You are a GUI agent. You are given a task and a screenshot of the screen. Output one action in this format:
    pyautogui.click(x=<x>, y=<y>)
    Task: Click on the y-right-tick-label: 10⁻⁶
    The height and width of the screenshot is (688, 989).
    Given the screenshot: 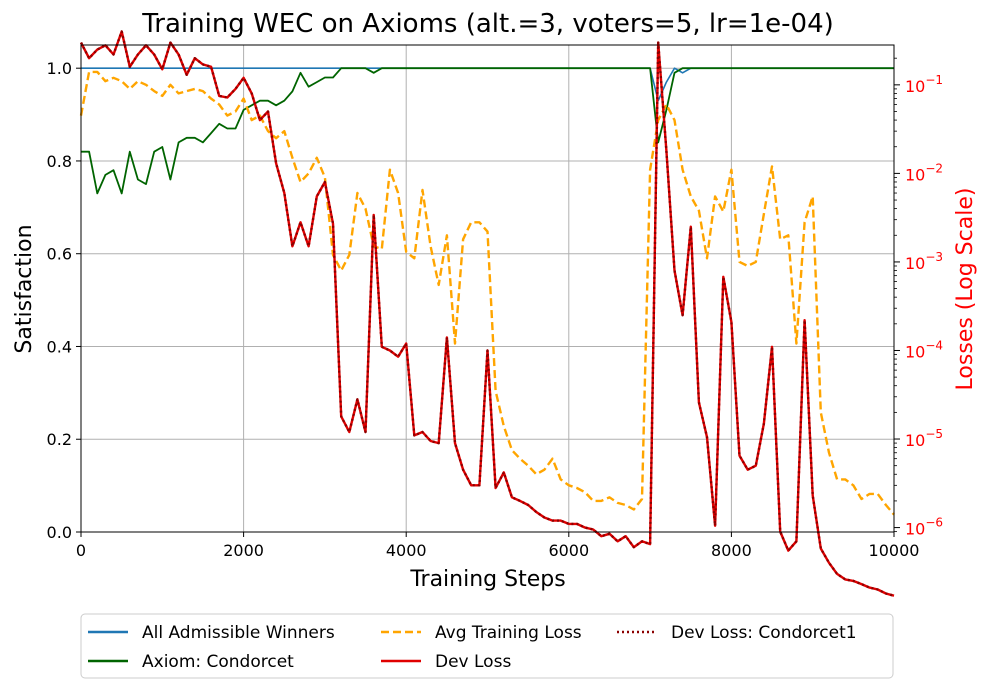 What is the action you would take?
    pyautogui.click(x=924, y=527)
    